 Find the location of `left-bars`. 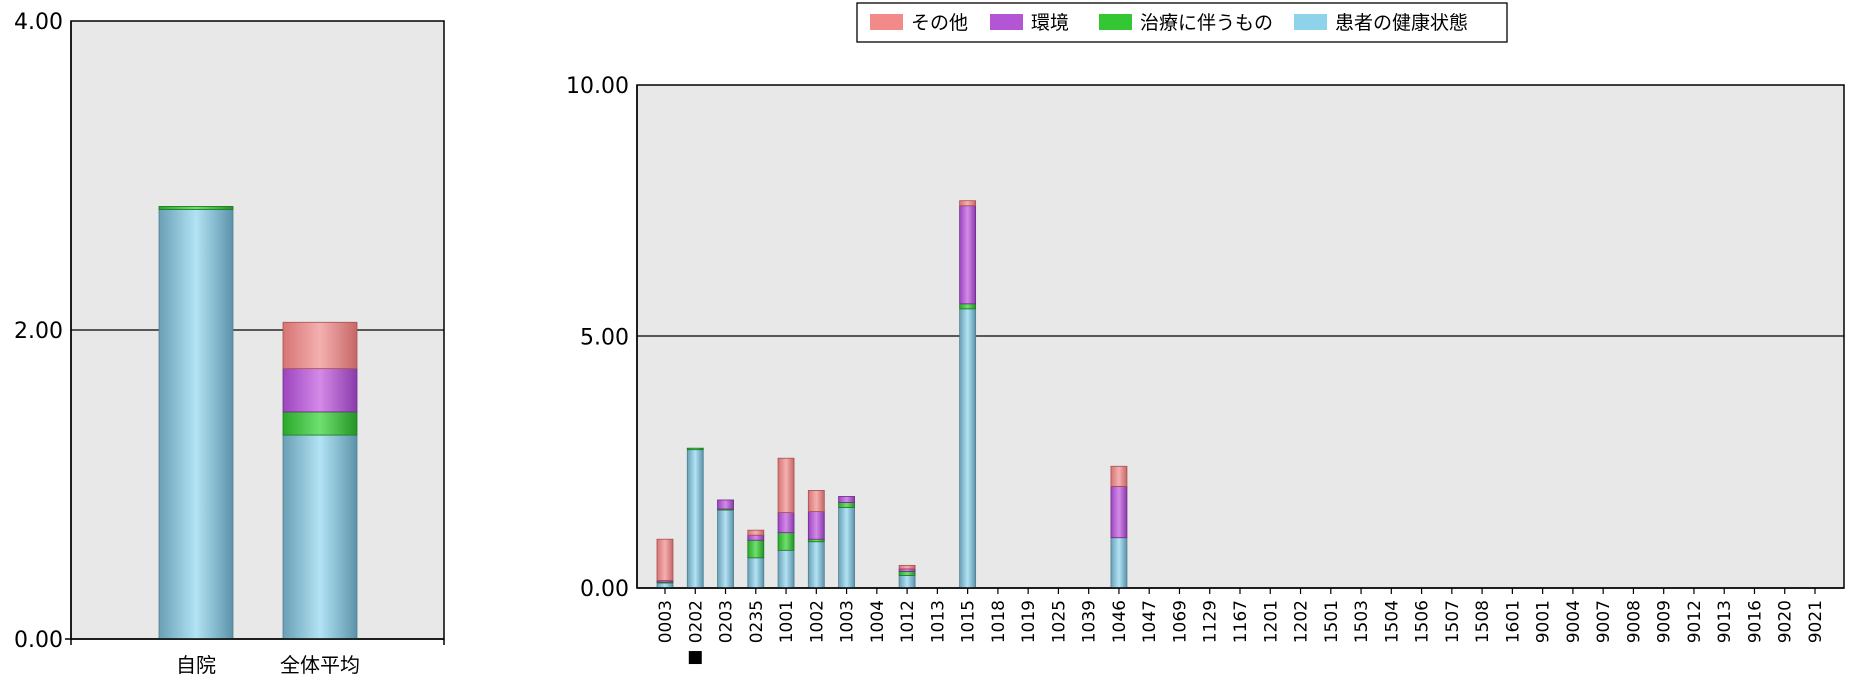

left-bars is located at coordinates (258, 422).